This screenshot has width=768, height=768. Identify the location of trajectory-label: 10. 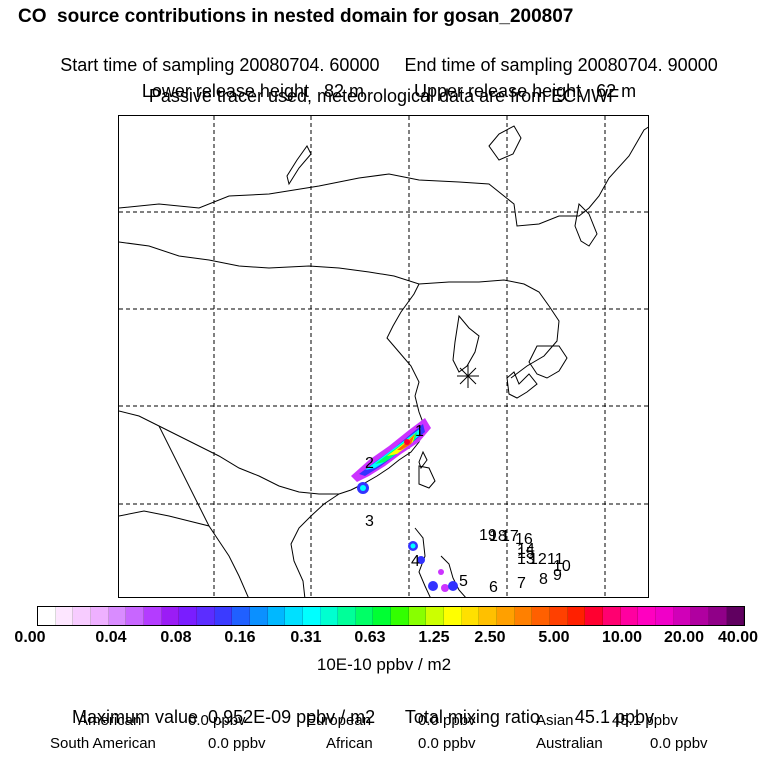
(562, 566).